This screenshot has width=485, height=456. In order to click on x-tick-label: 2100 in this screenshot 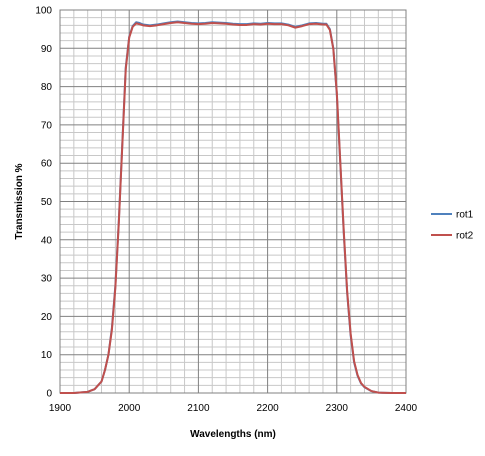, I will do `click(198, 408)`.